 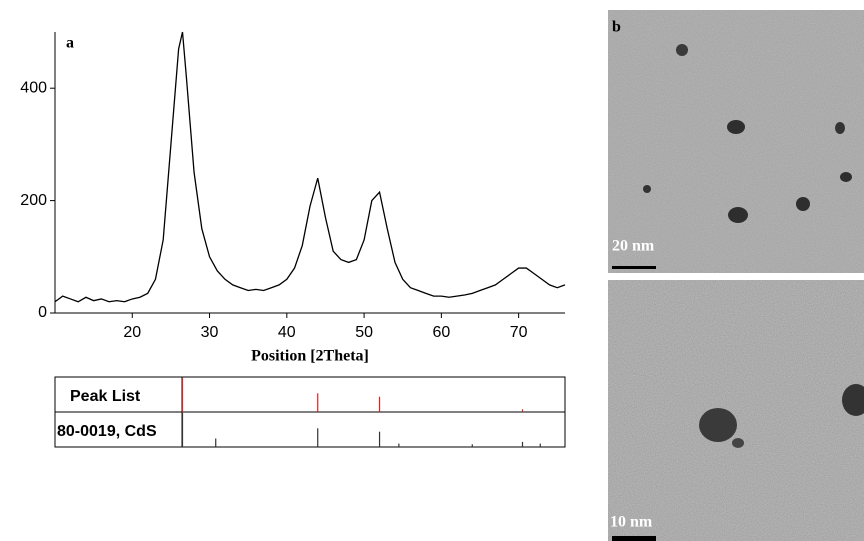 What do you see at coordinates (287, 332) in the screenshot?
I see `x-tick-label: 40` at bounding box center [287, 332].